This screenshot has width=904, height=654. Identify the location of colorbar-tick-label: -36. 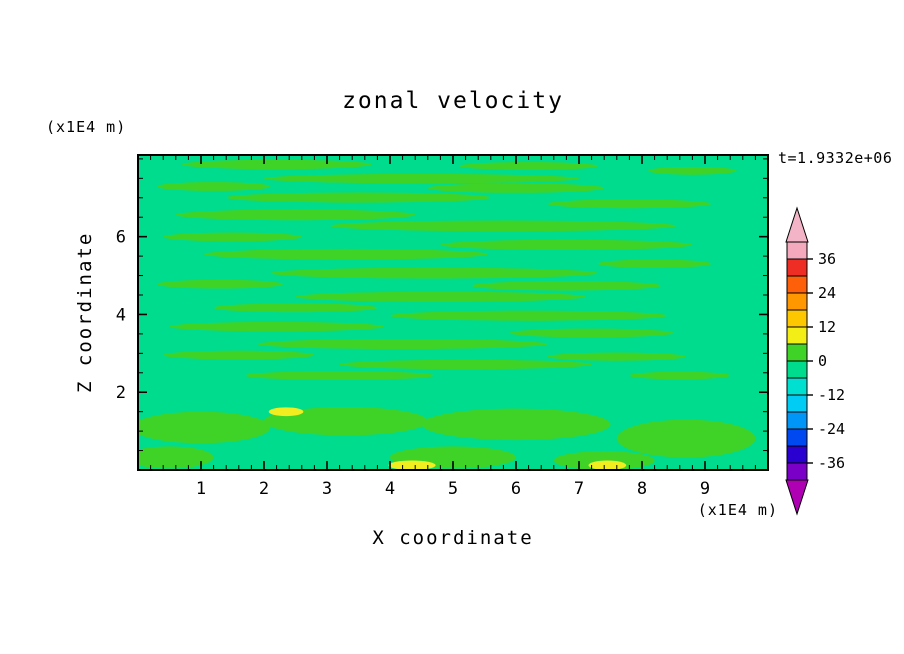
(831, 463).